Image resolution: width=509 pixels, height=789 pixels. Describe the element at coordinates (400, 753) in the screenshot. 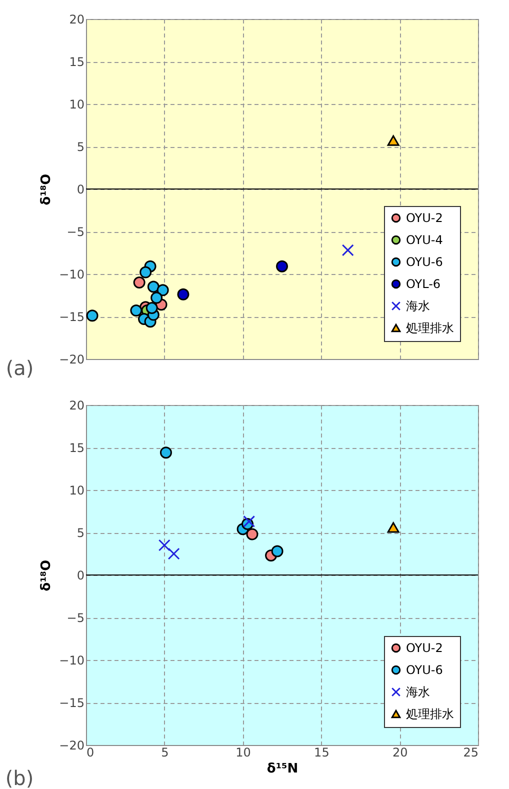

I see `x-tick-label: 20` at that location.